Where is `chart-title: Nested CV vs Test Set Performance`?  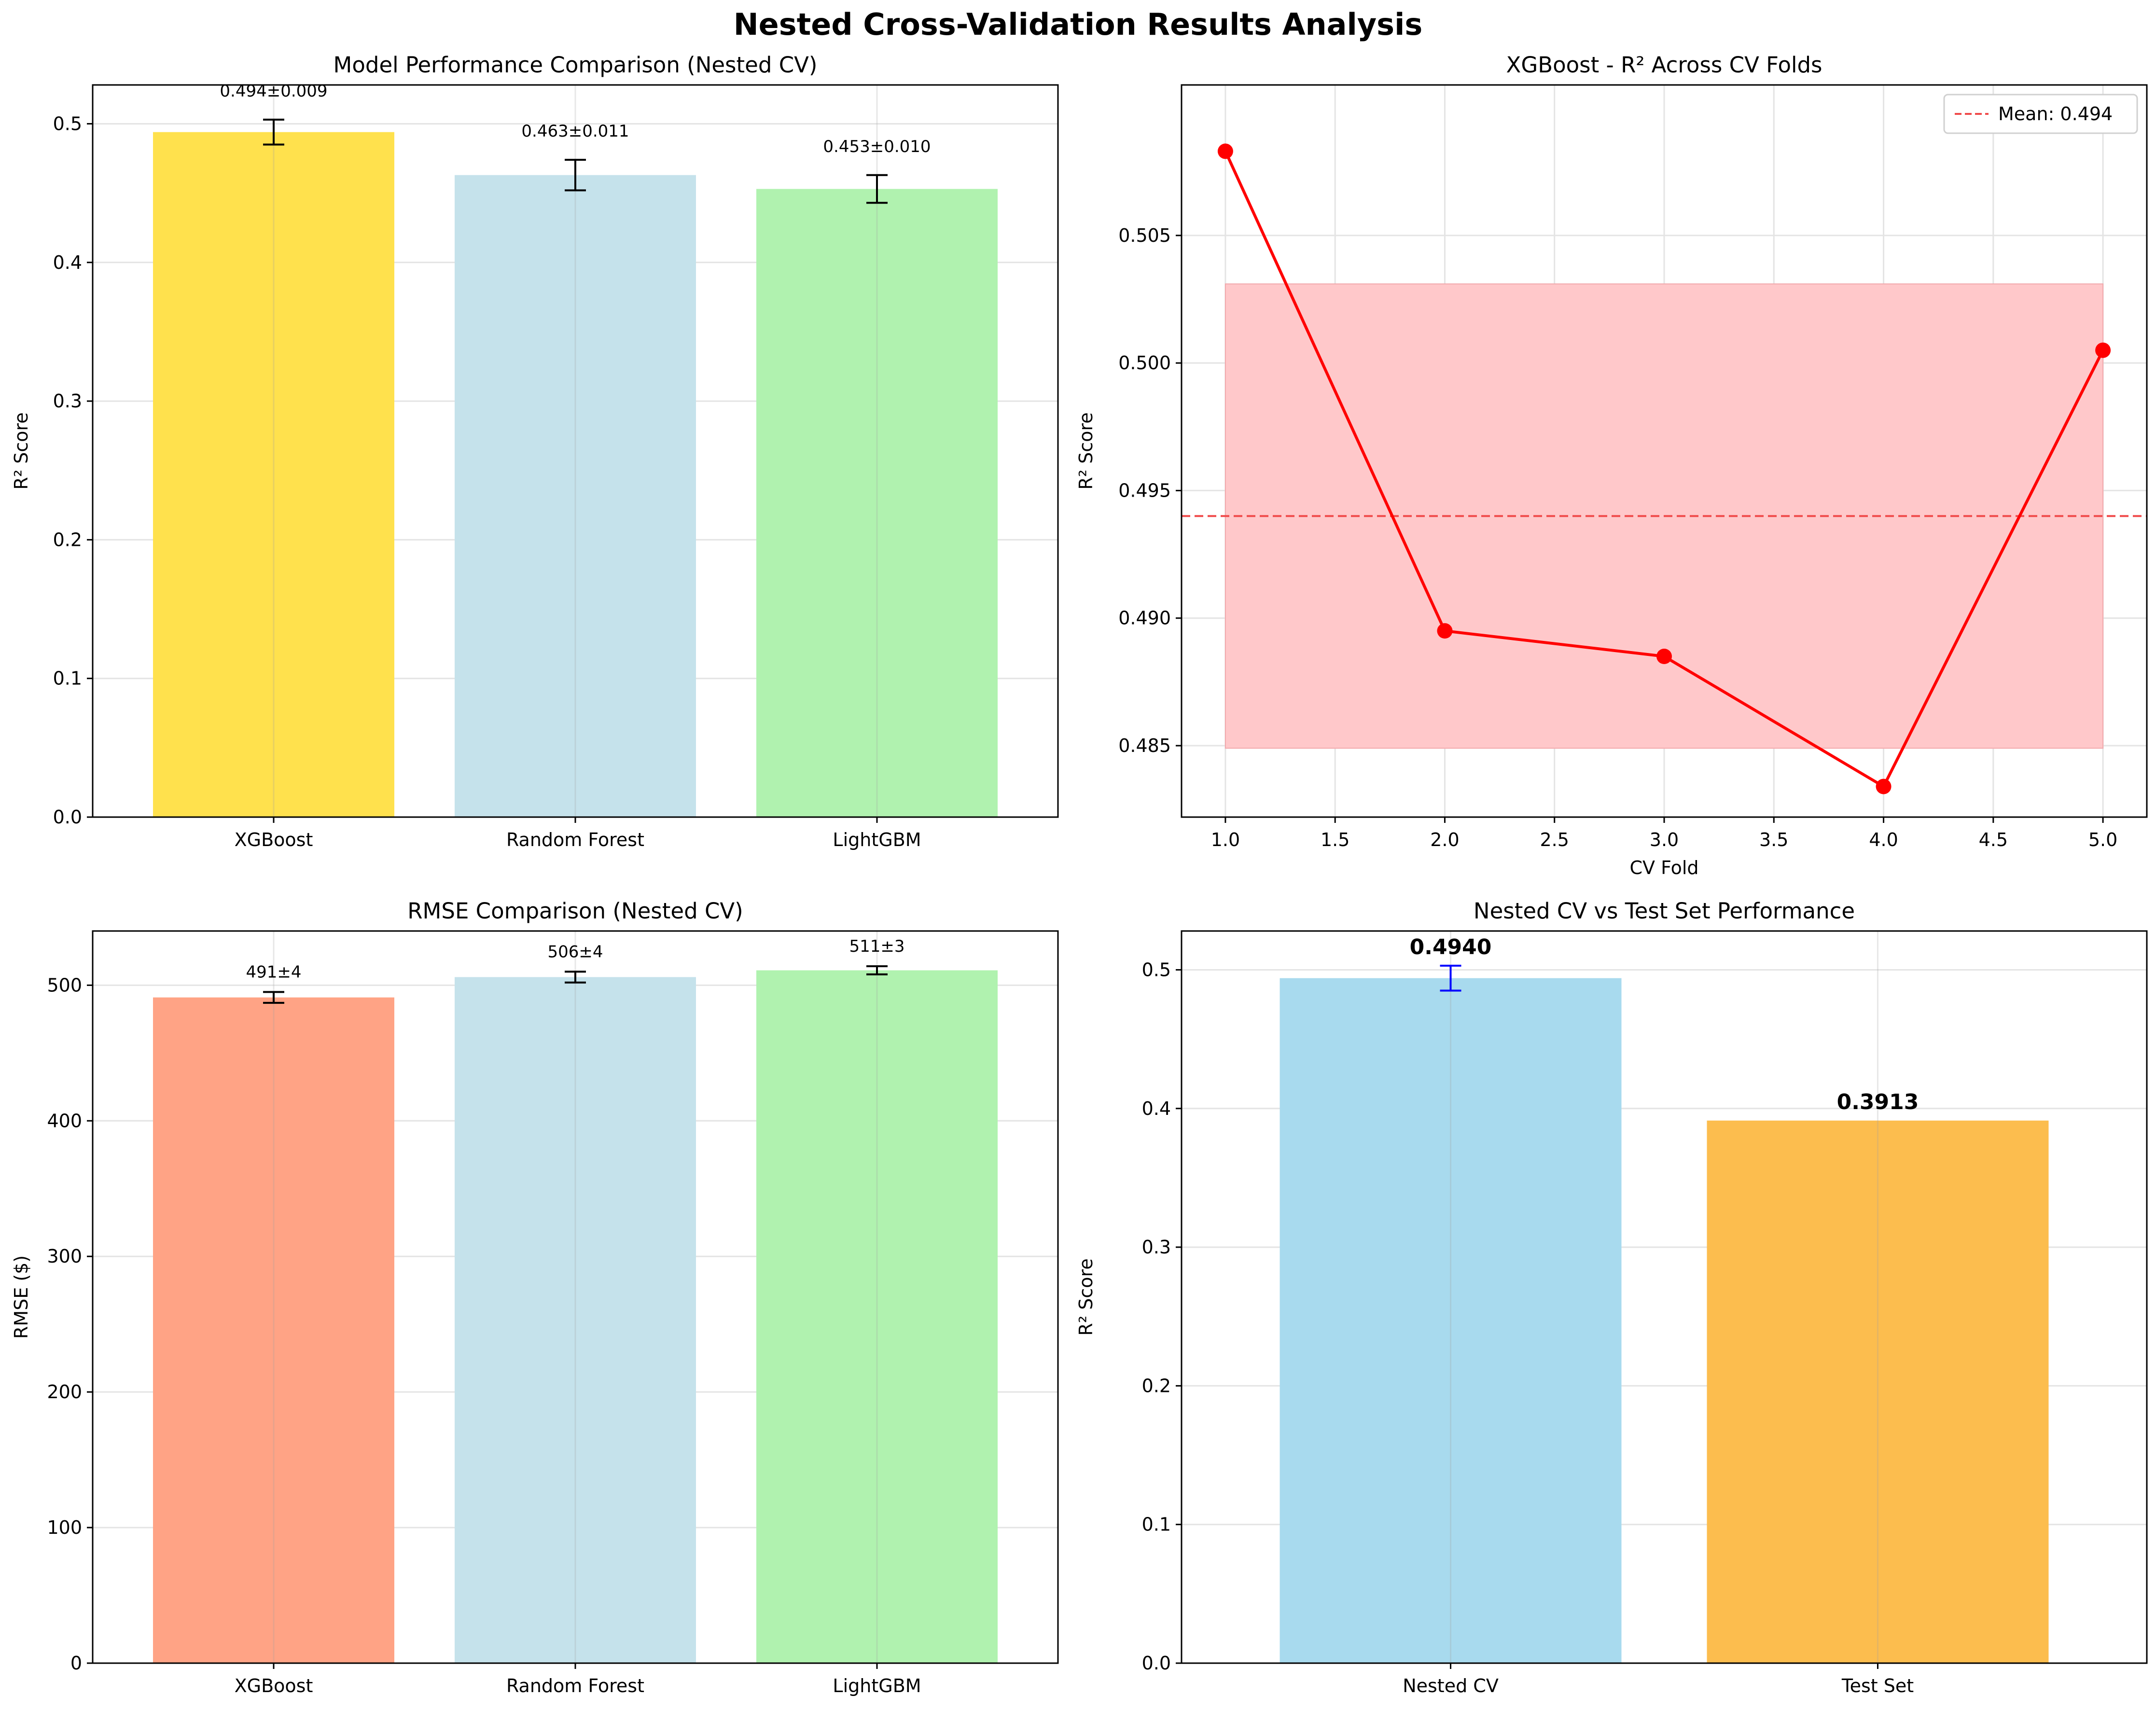
chart-title: Nested CV vs Test Set Performance is located at coordinates (1664, 911).